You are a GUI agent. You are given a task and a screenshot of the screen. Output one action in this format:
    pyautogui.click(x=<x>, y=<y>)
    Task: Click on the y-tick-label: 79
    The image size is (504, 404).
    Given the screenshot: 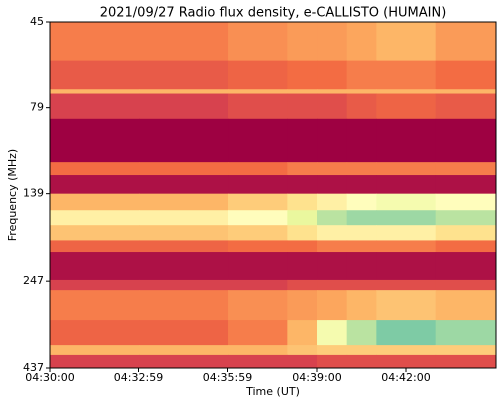 What is the action you would take?
    pyautogui.click(x=37, y=107)
    